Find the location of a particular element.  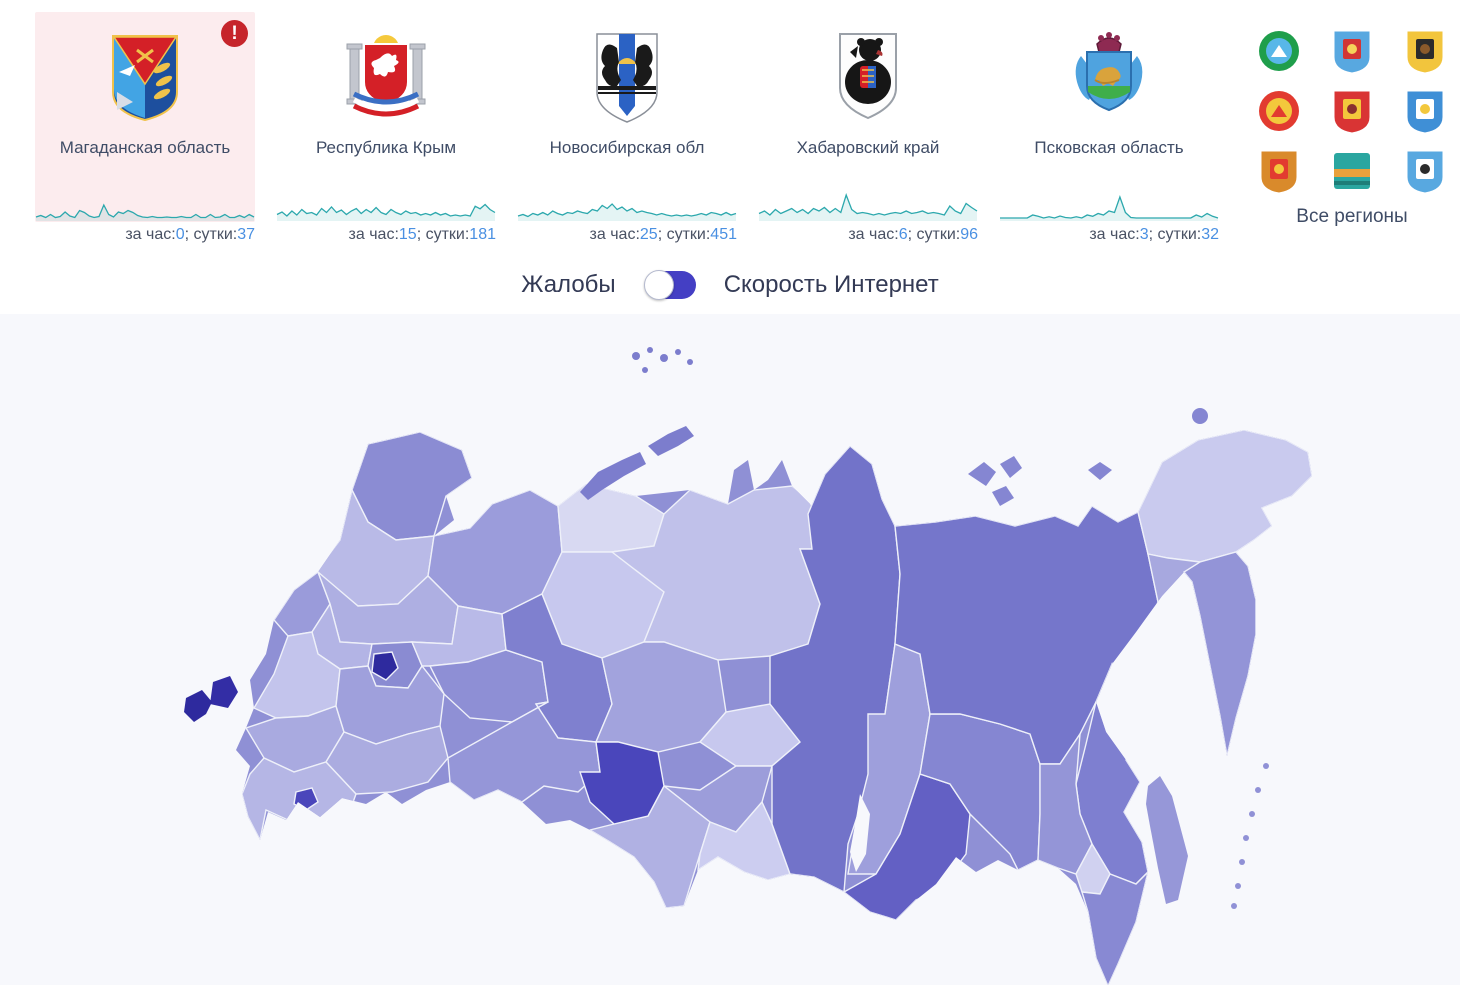

card-stats: за час:0; сутки:37 is located at coordinates (190, 234).